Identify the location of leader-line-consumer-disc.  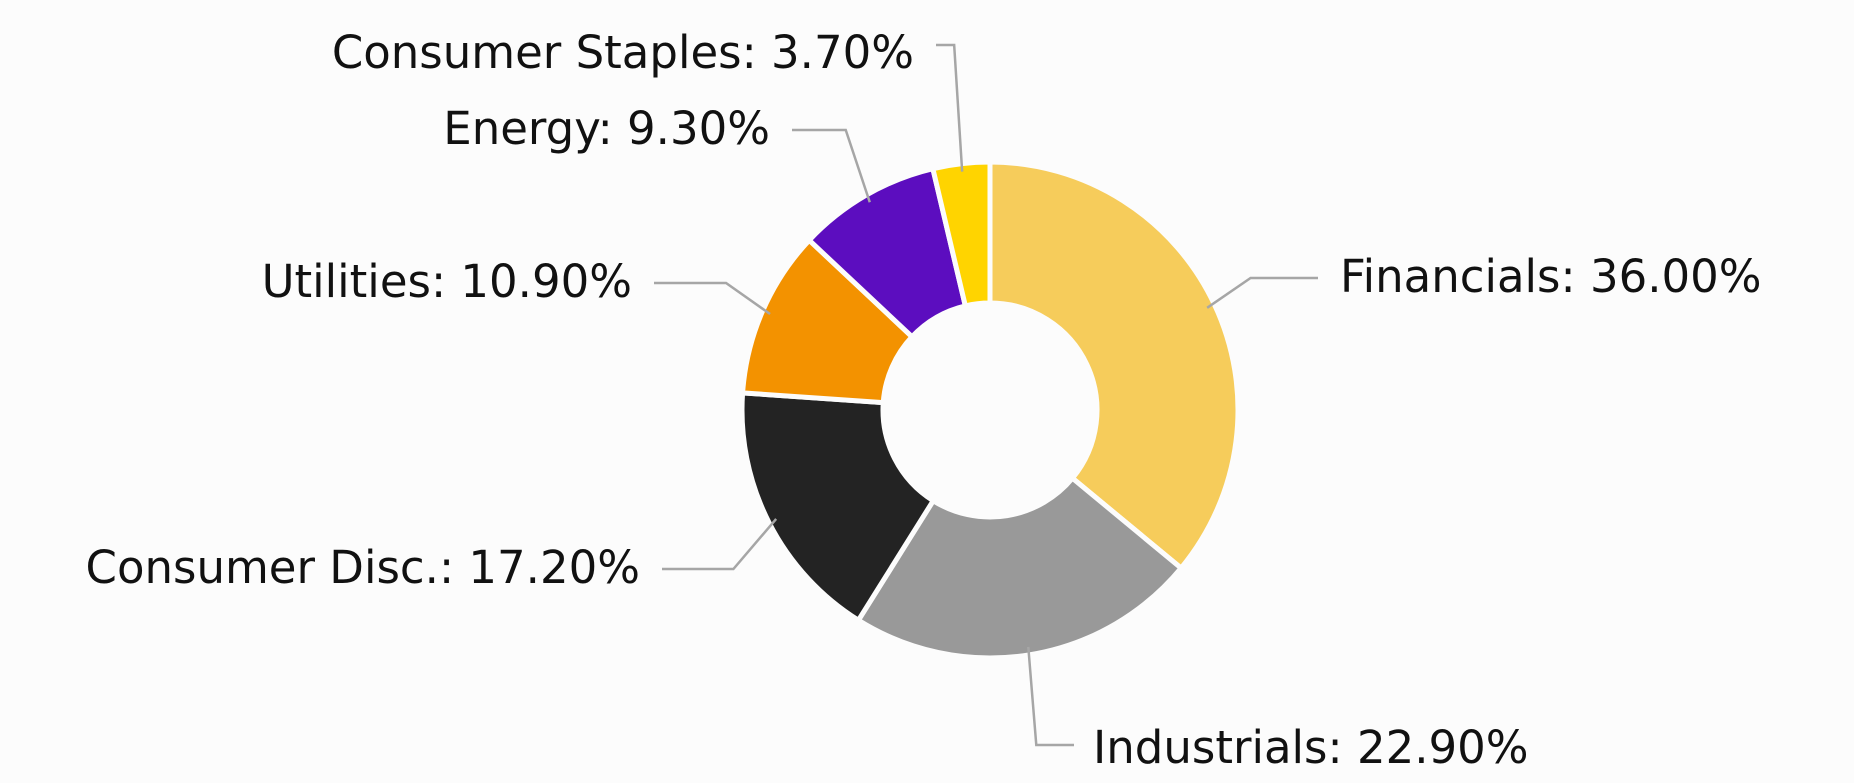
(720, 544).